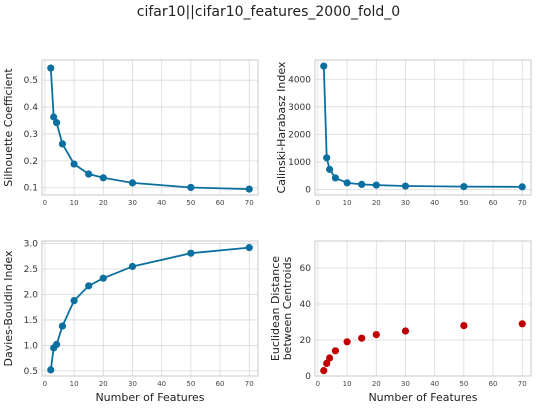  Describe the element at coordinates (299, 108) in the screenshot. I see `y-tick-label: 3000` at that location.